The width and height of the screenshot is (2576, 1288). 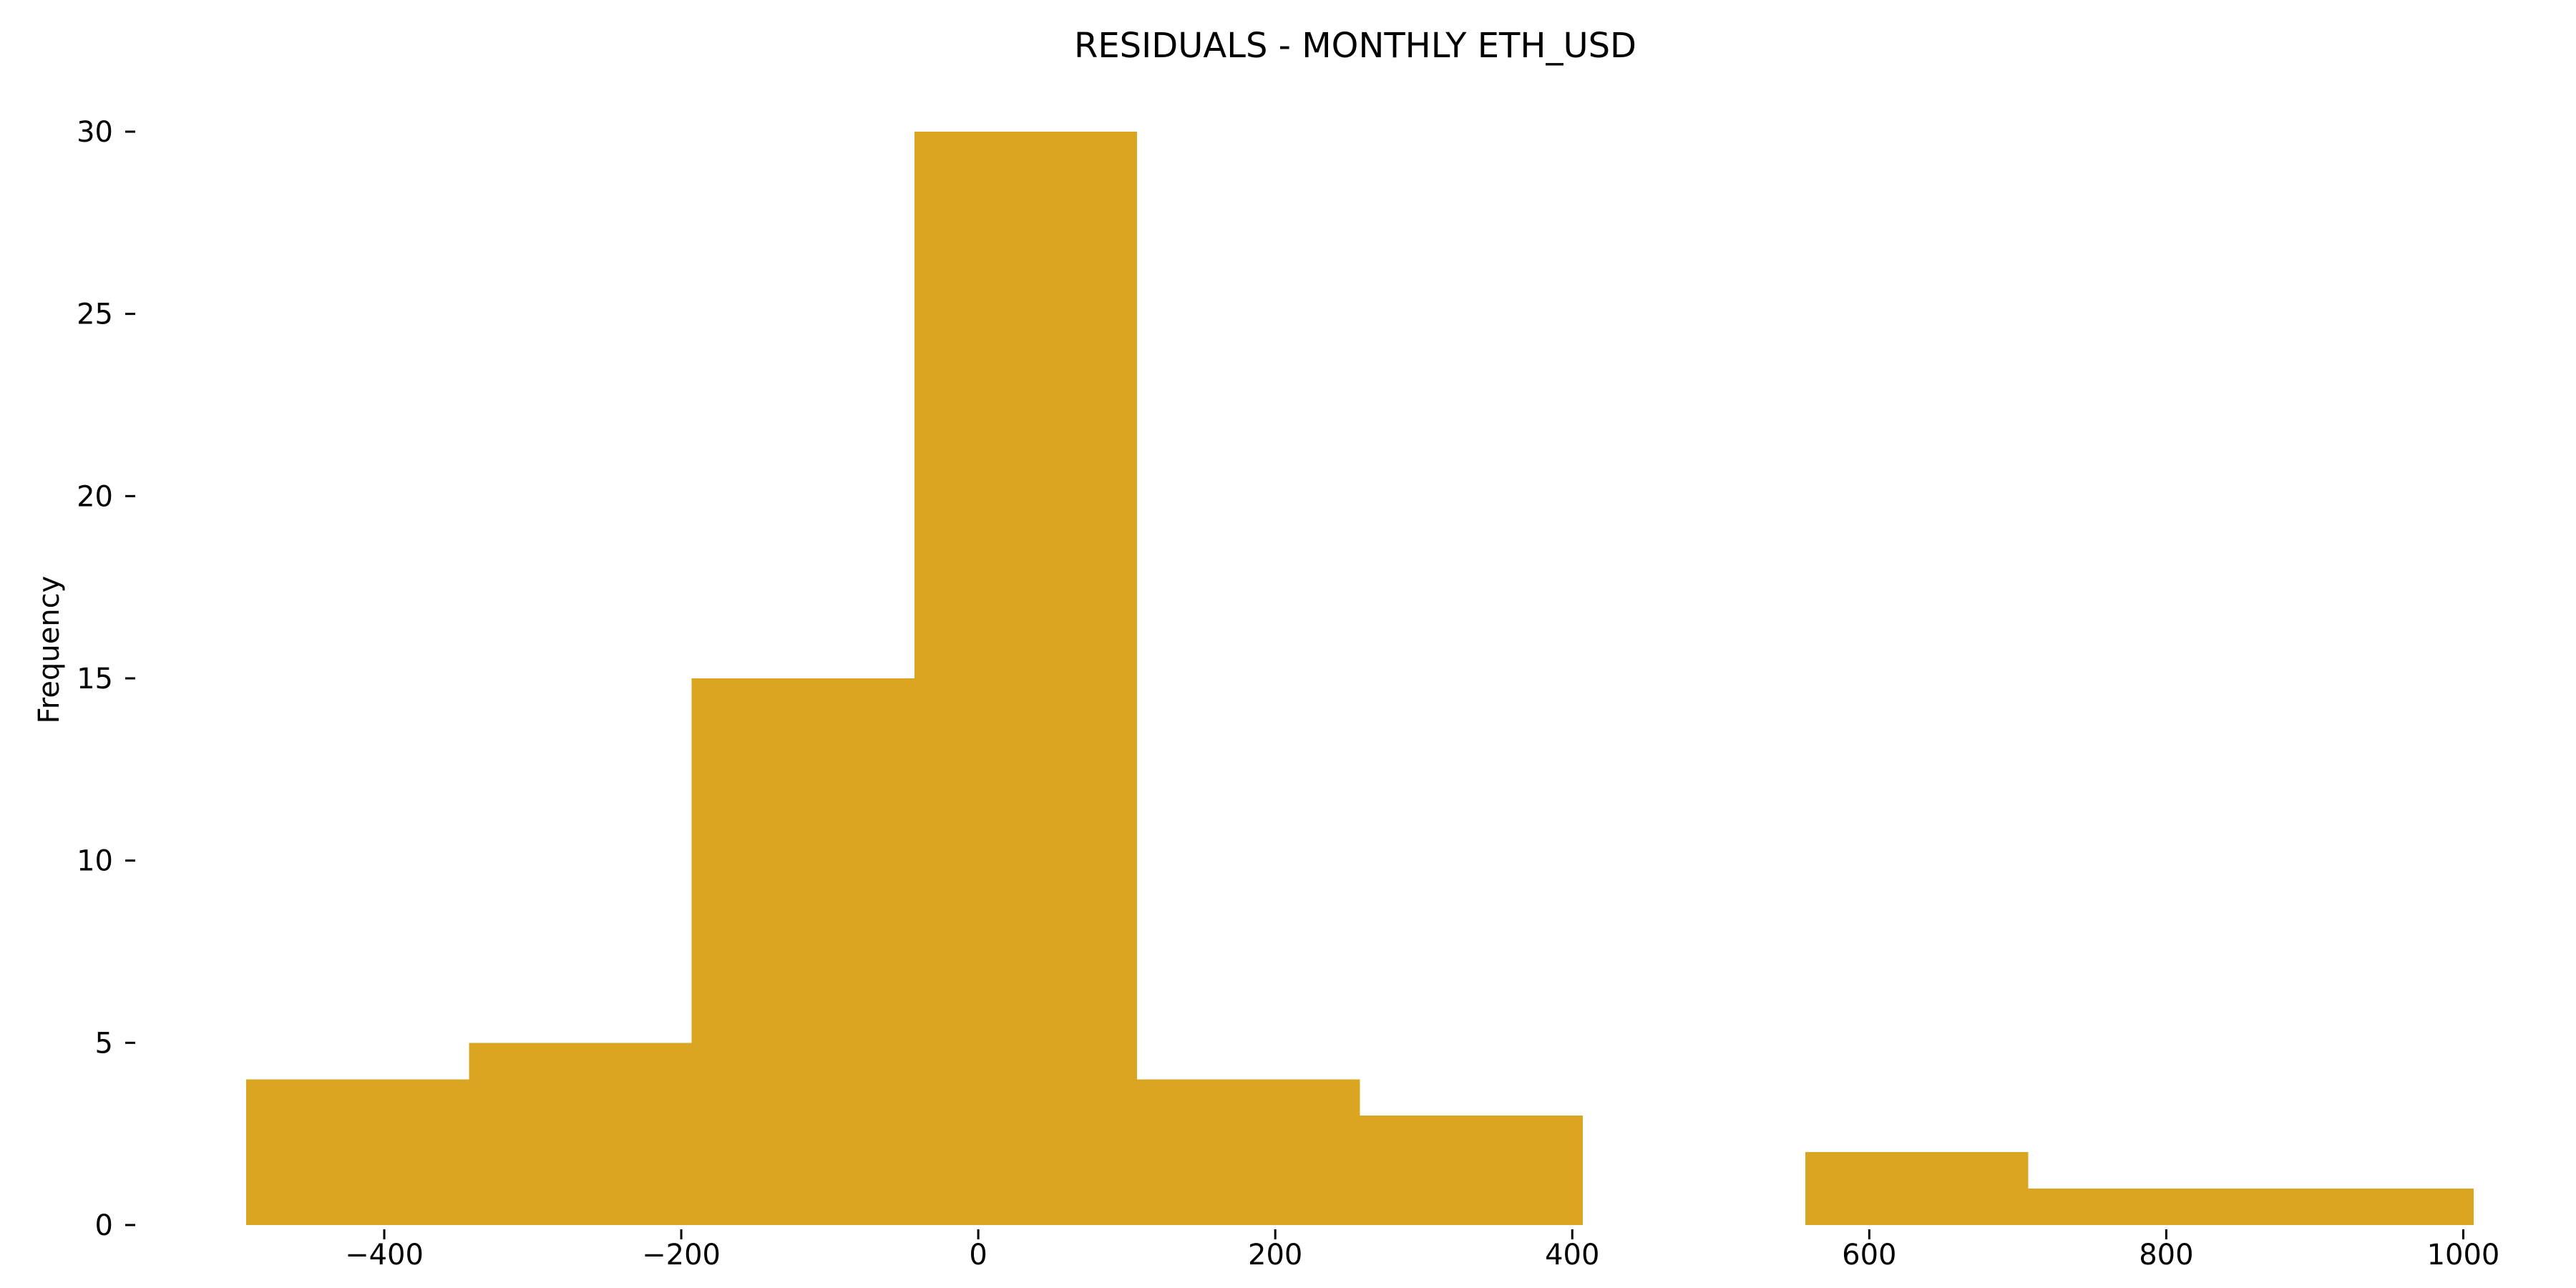 I want to click on x-tick-label: 800, so click(x=2166, y=1255).